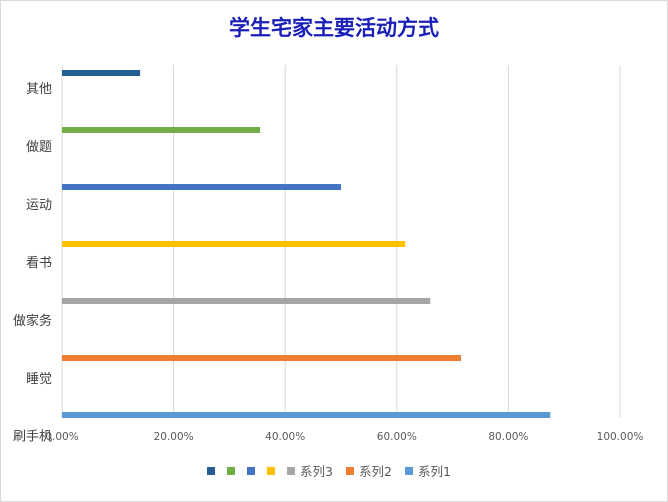 This screenshot has height=502, width=668. What do you see at coordinates (508, 437) in the screenshot?
I see `x-tick-label: 80.00%` at bounding box center [508, 437].